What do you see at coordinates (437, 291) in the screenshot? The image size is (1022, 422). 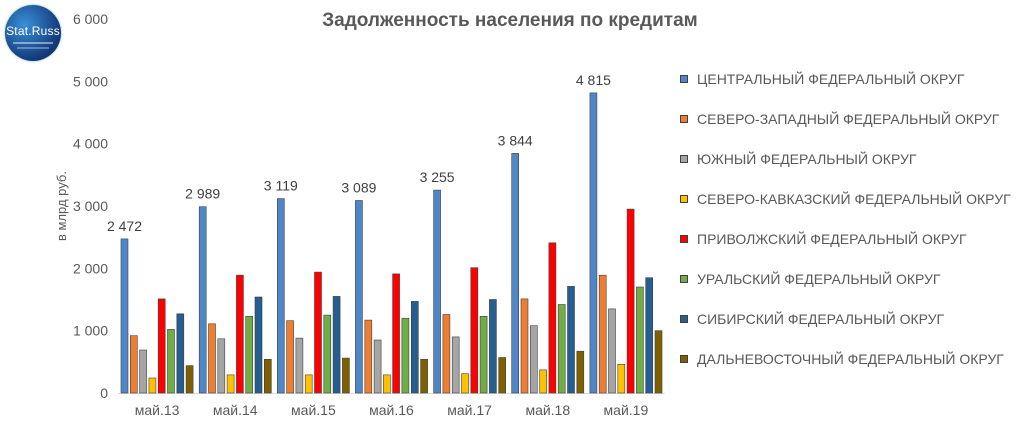 I see `bar-май.17-series-1` at bounding box center [437, 291].